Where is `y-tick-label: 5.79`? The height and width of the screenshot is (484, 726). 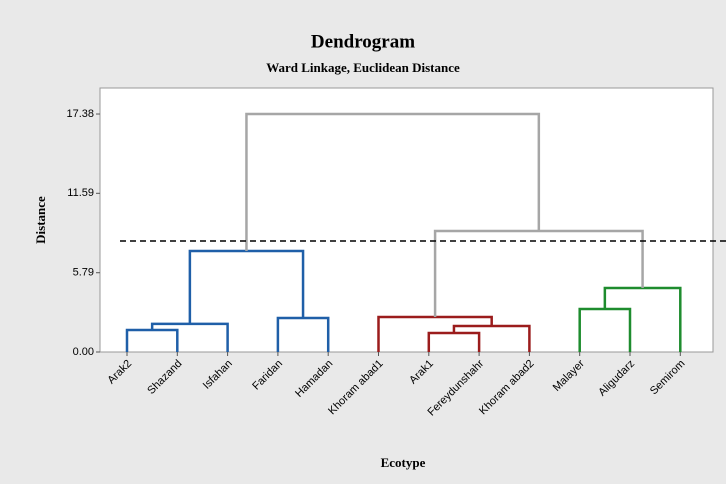
y-tick-label: 5.79 is located at coordinates (83, 273).